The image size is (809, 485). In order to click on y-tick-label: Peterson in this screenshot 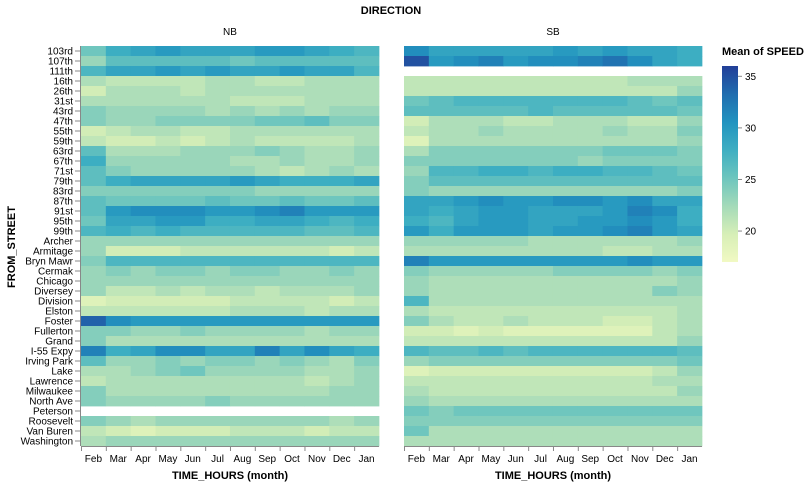, I will do `click(53, 412)`.